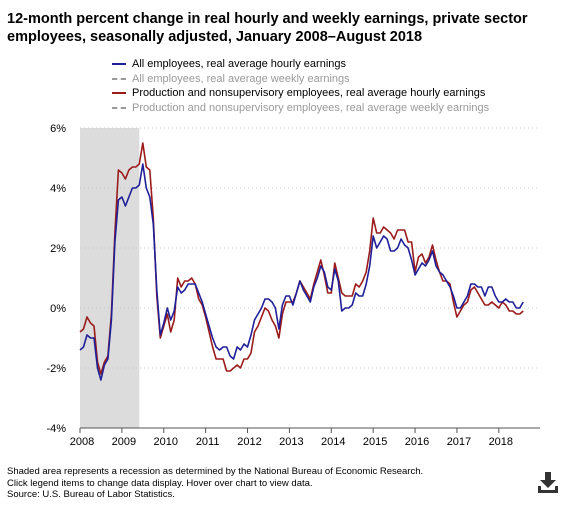 Image resolution: width=580 pixels, height=513 pixels. I want to click on x-tick-label: 2008, so click(82, 442).